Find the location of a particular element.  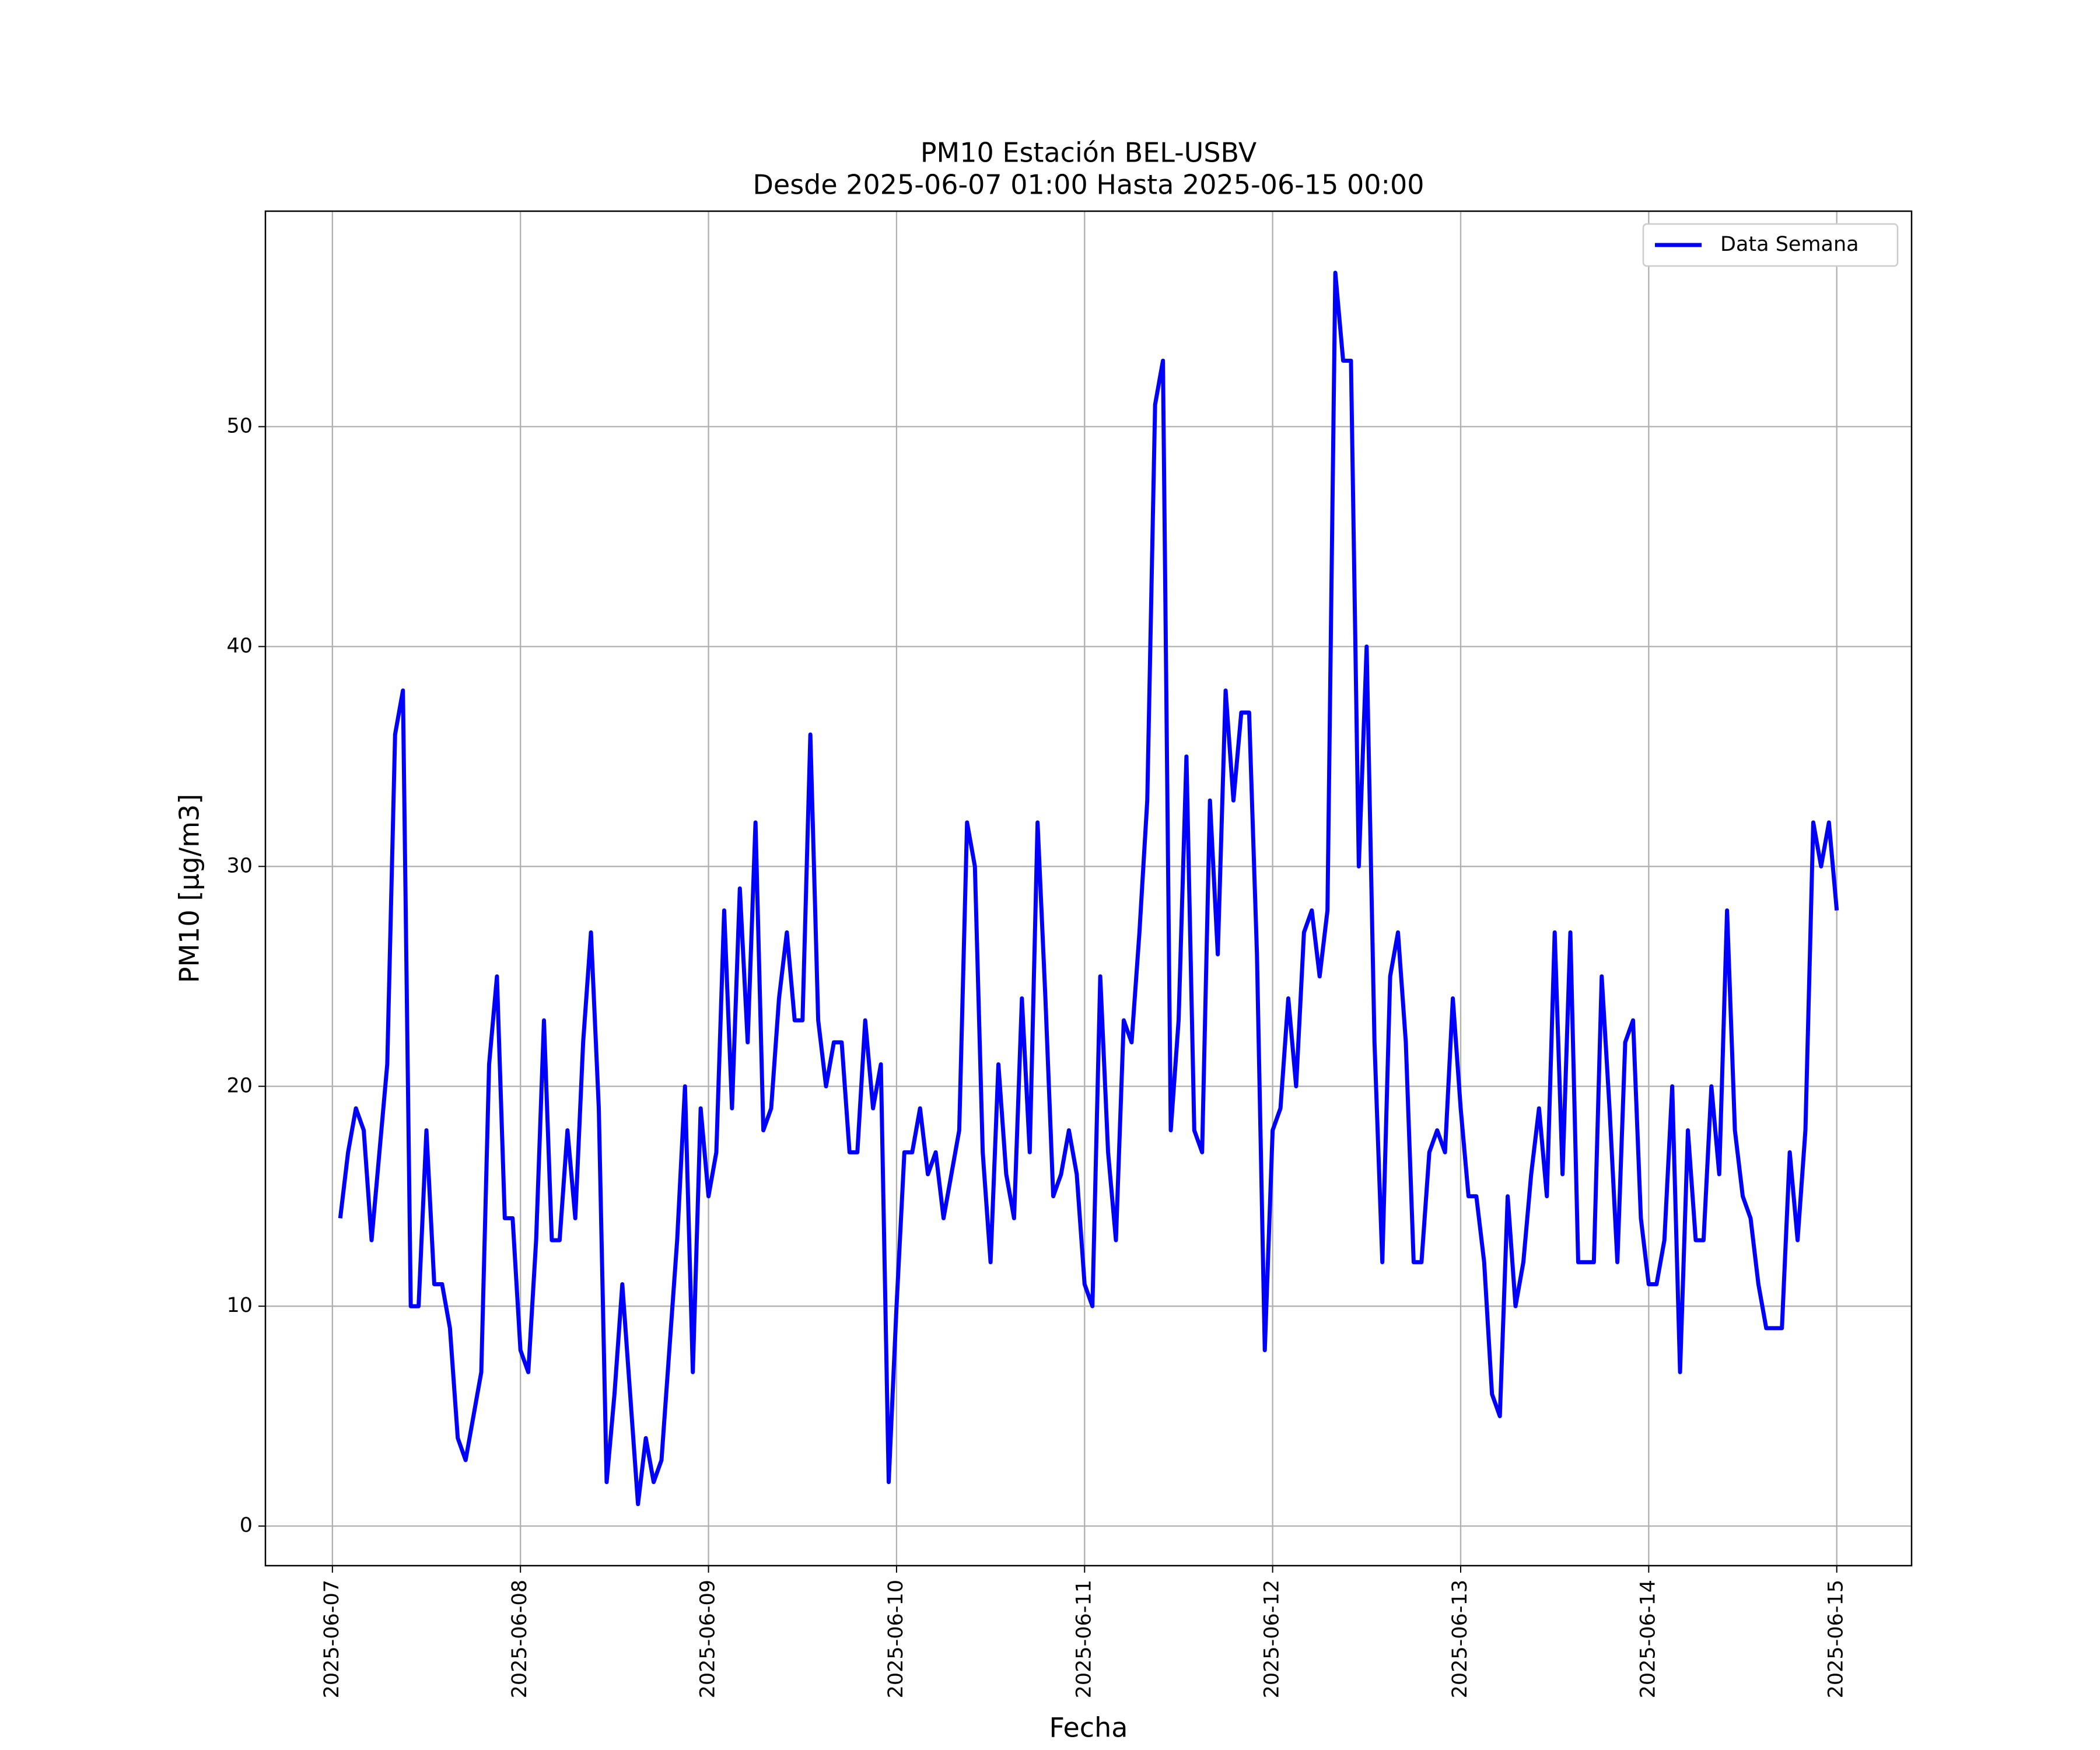

y-tick-label: 40 is located at coordinates (239, 645).